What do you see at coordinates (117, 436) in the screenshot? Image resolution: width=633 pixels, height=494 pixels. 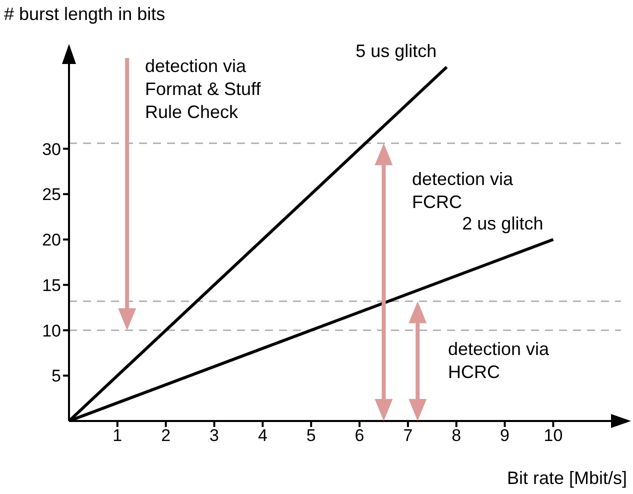 I see `x-tick-label: 1` at bounding box center [117, 436].